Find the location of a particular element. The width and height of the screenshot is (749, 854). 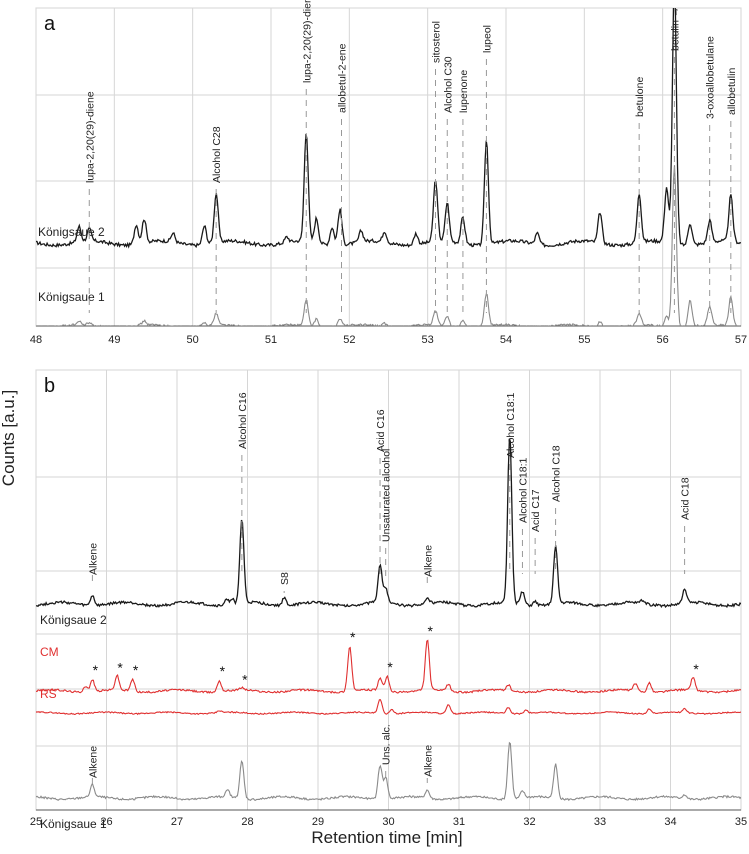

series-label: CM is located at coordinates (49, 652).